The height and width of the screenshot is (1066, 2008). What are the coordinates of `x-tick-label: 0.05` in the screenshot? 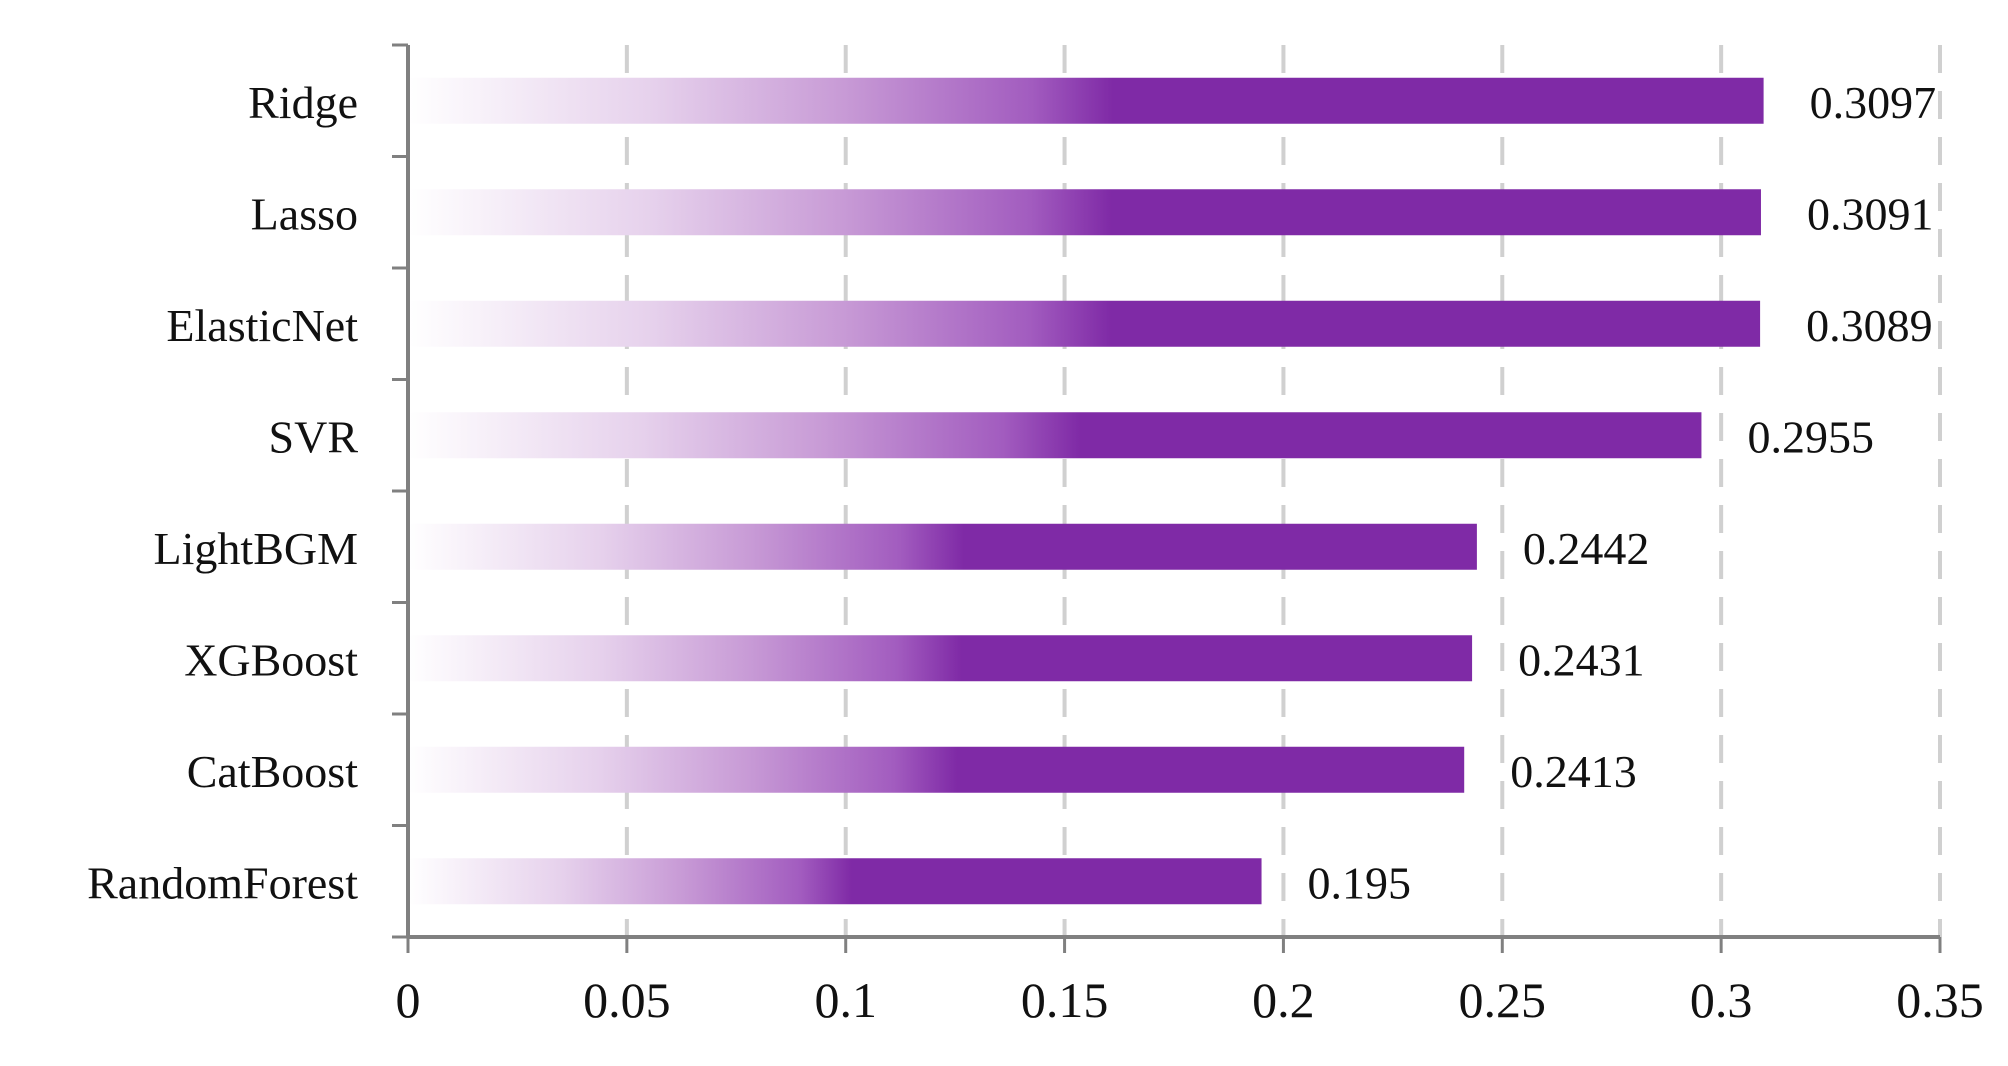 It's located at (627, 1000).